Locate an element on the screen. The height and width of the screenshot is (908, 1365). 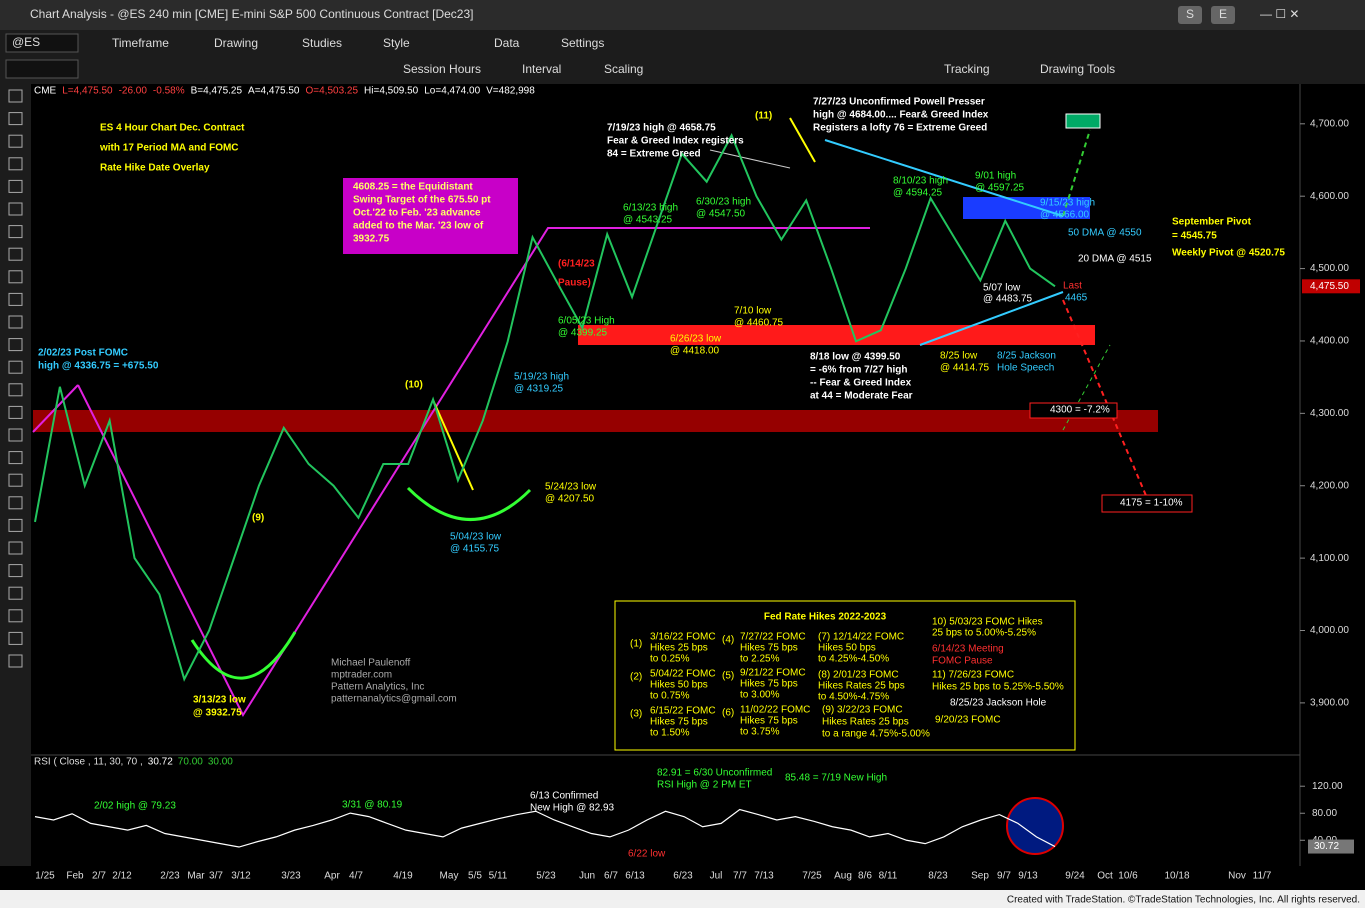
annotation: 6/14/23 Meeting is located at coordinates (968, 649).